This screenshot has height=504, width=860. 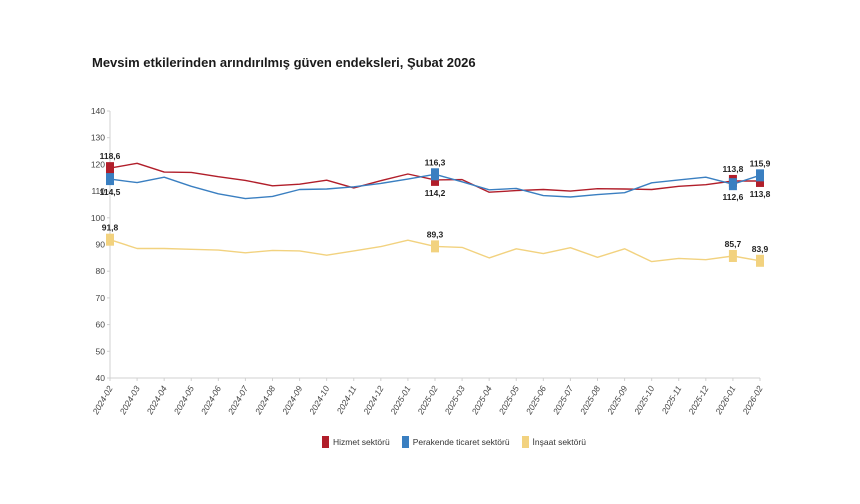 I want to click on legend-label-insaat: İnşaat sektörü, so click(x=559, y=442).